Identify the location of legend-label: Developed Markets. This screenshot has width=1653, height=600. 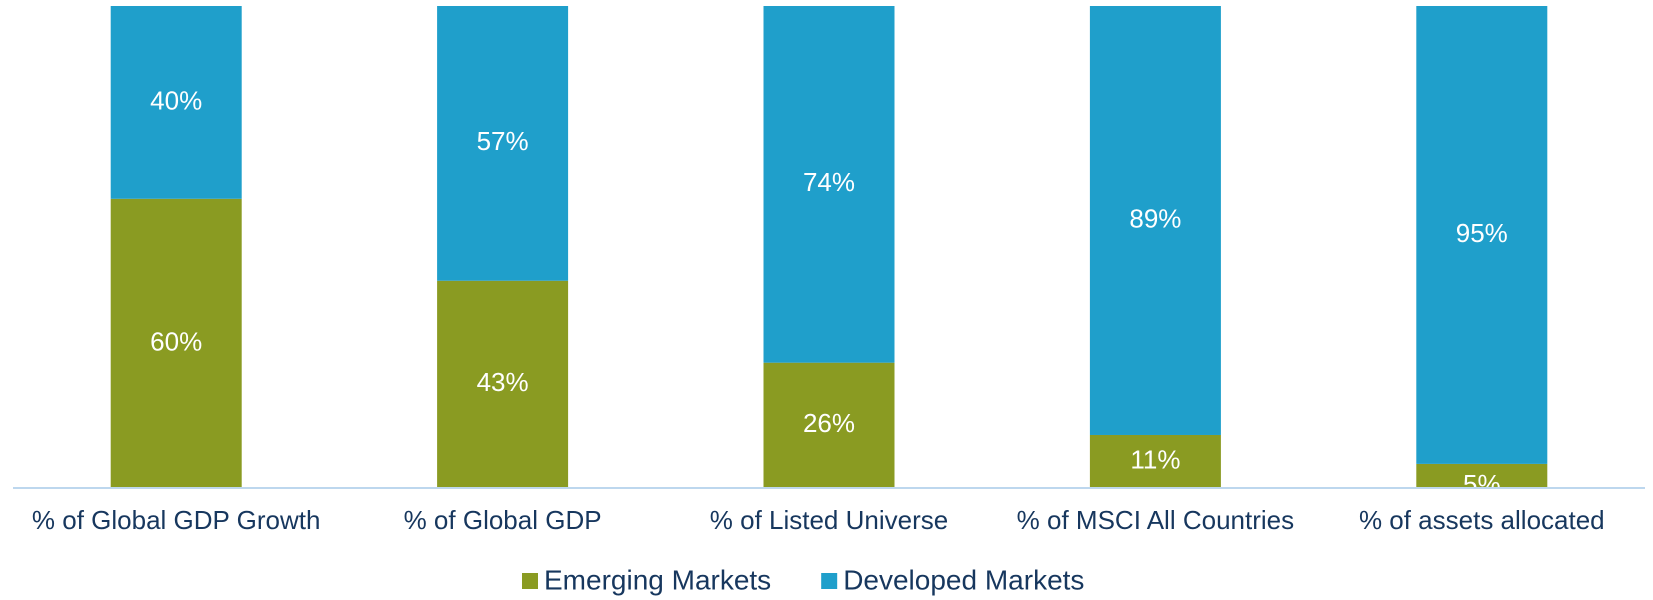
(963, 579).